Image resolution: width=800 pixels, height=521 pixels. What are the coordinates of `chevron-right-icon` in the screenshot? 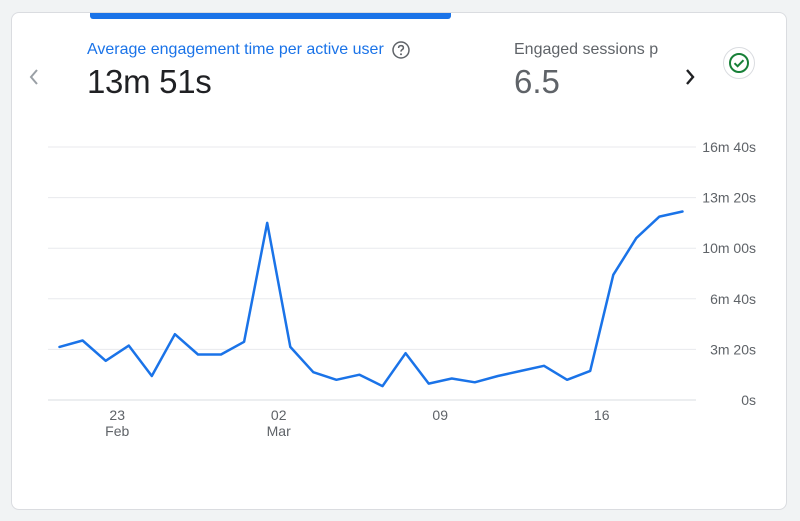 It's located at (690, 77).